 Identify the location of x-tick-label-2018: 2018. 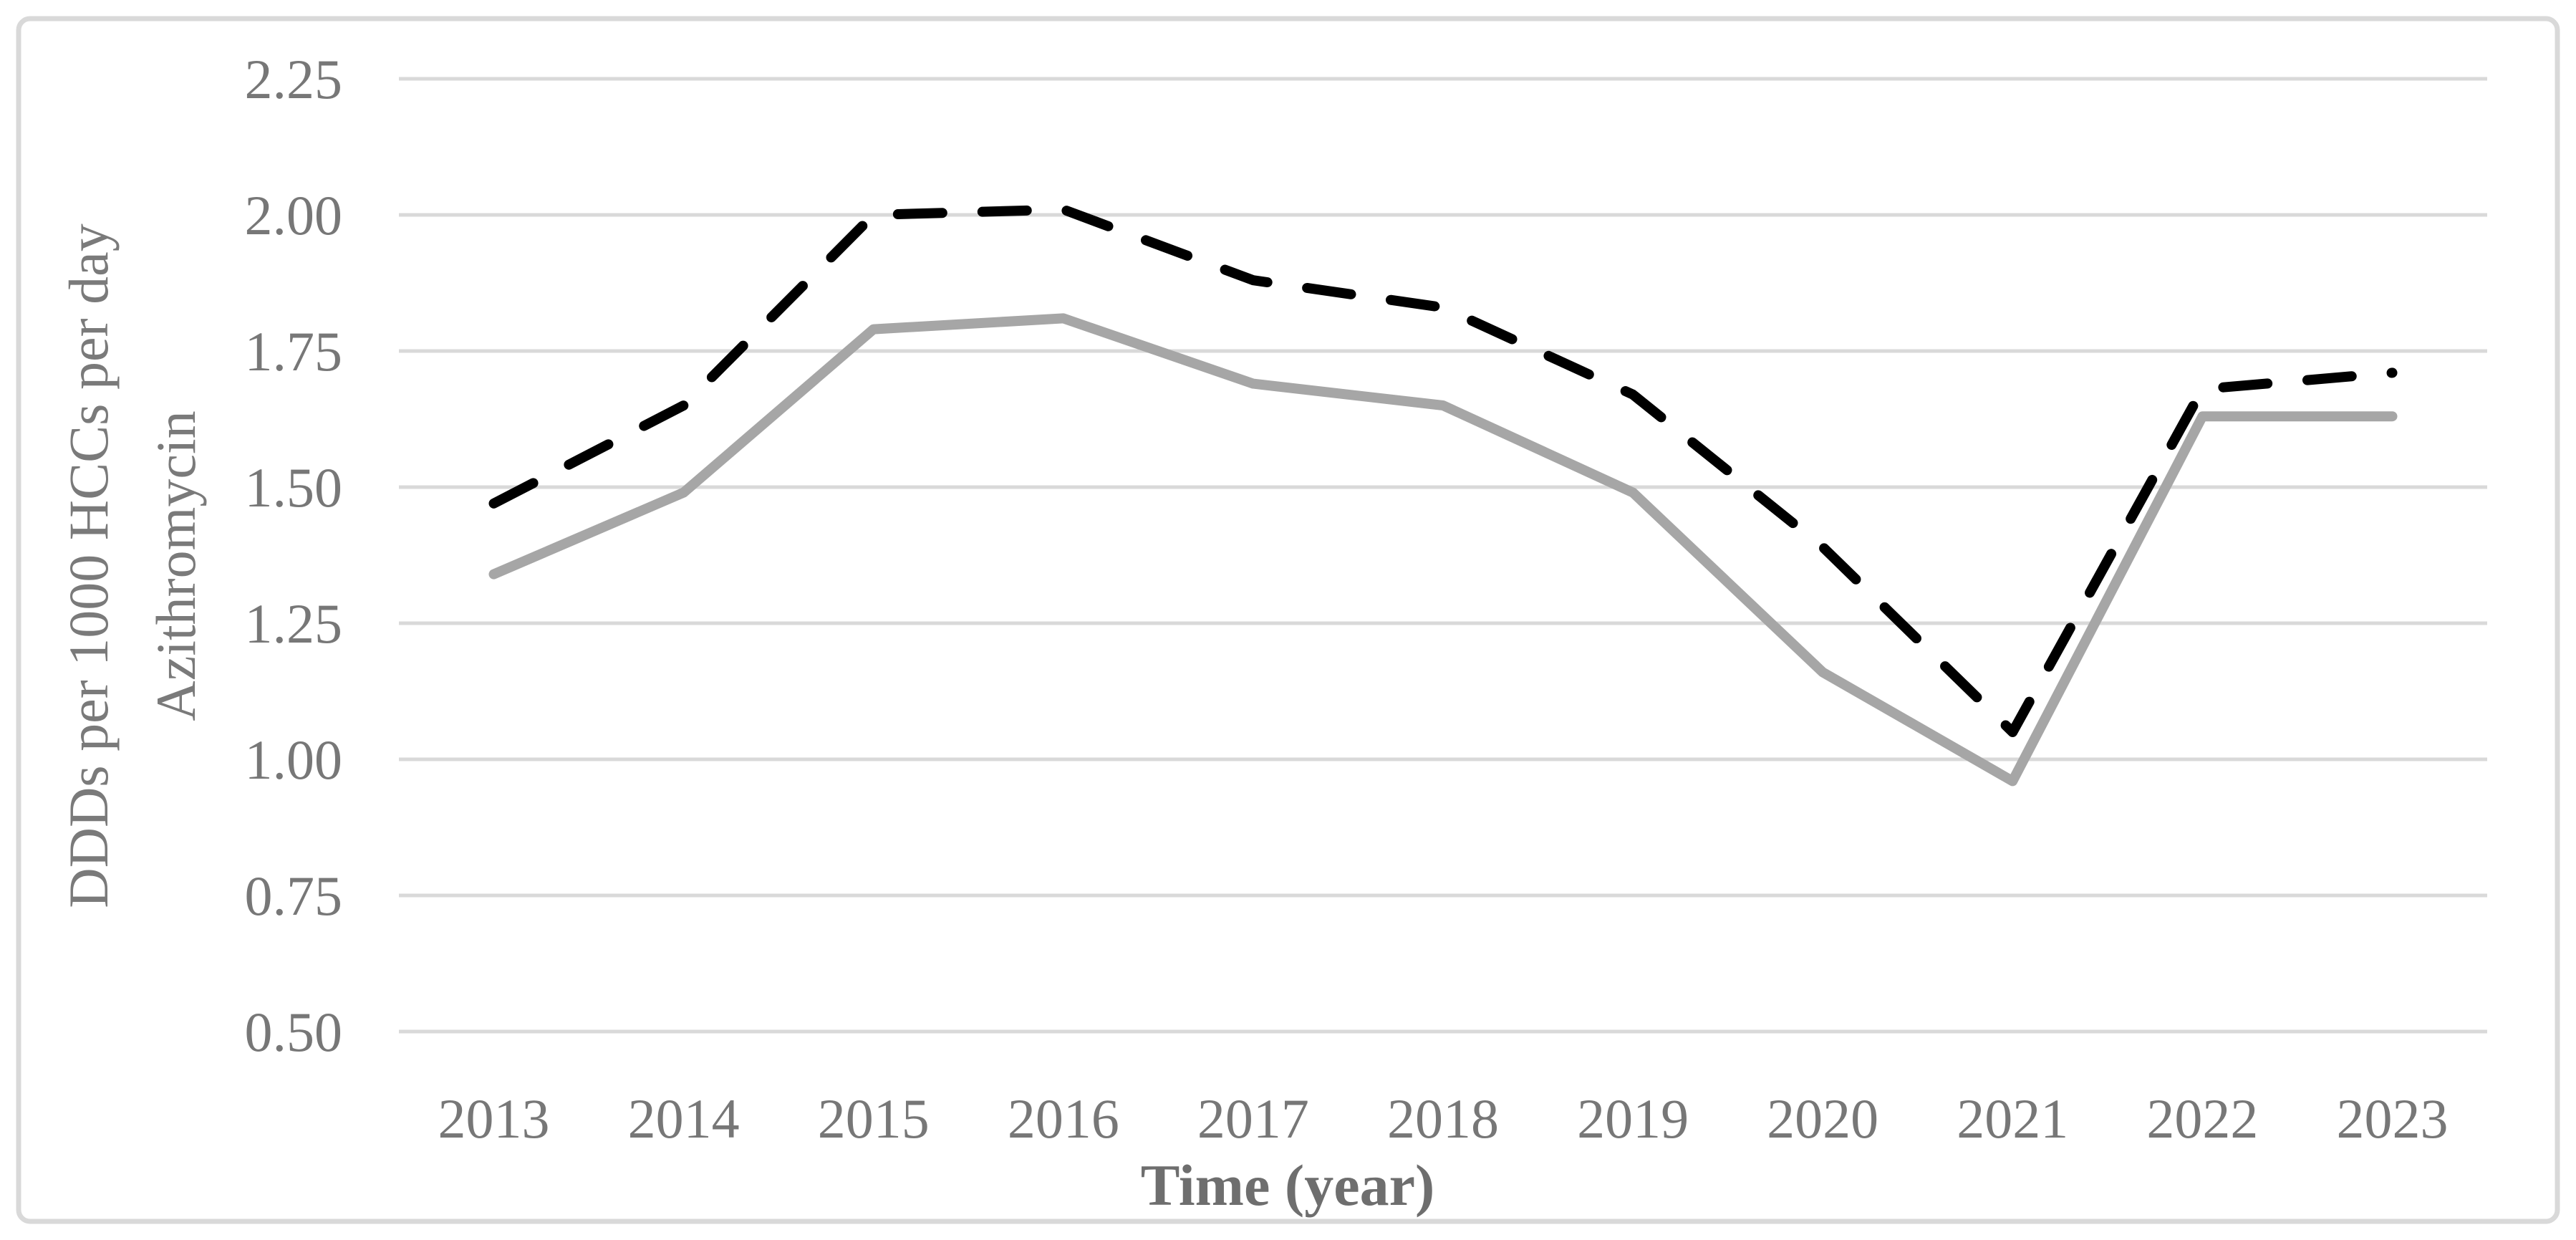
(1443, 1118).